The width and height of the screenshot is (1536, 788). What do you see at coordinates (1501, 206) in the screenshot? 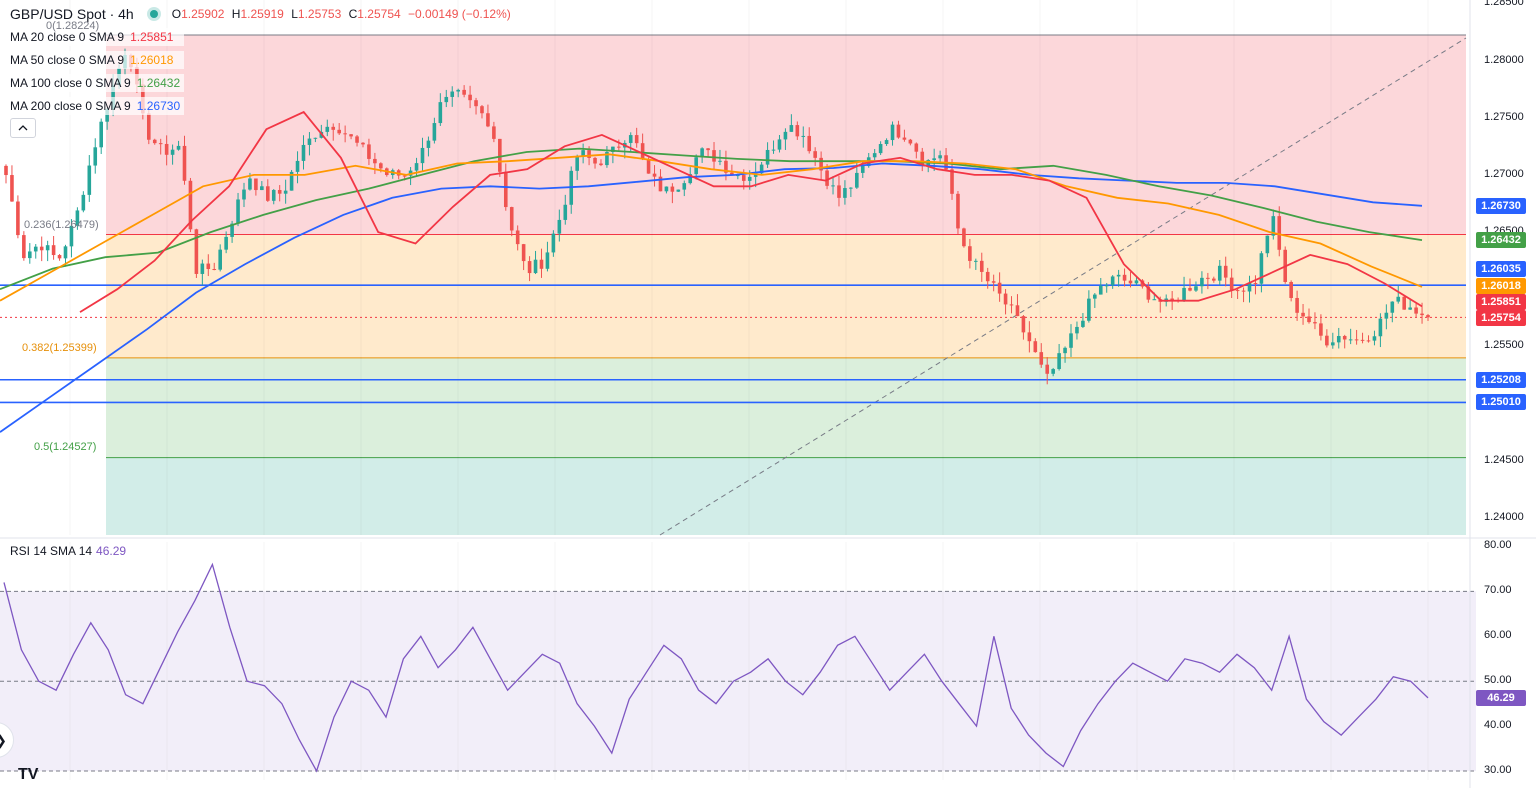
I see `price-tag: 1.26730` at bounding box center [1501, 206].